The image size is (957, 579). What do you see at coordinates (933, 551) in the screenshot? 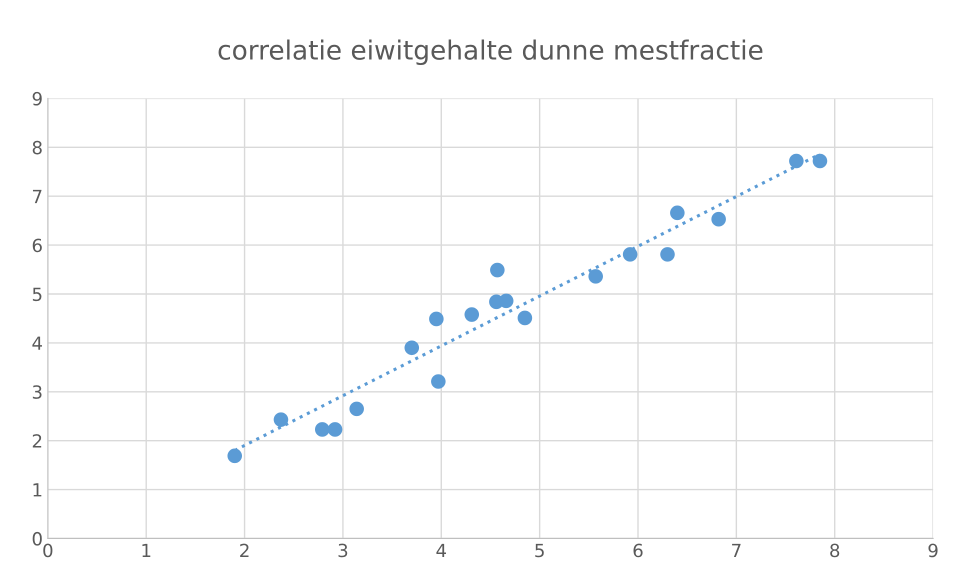
I see `x-tick-label: 9` at bounding box center [933, 551].